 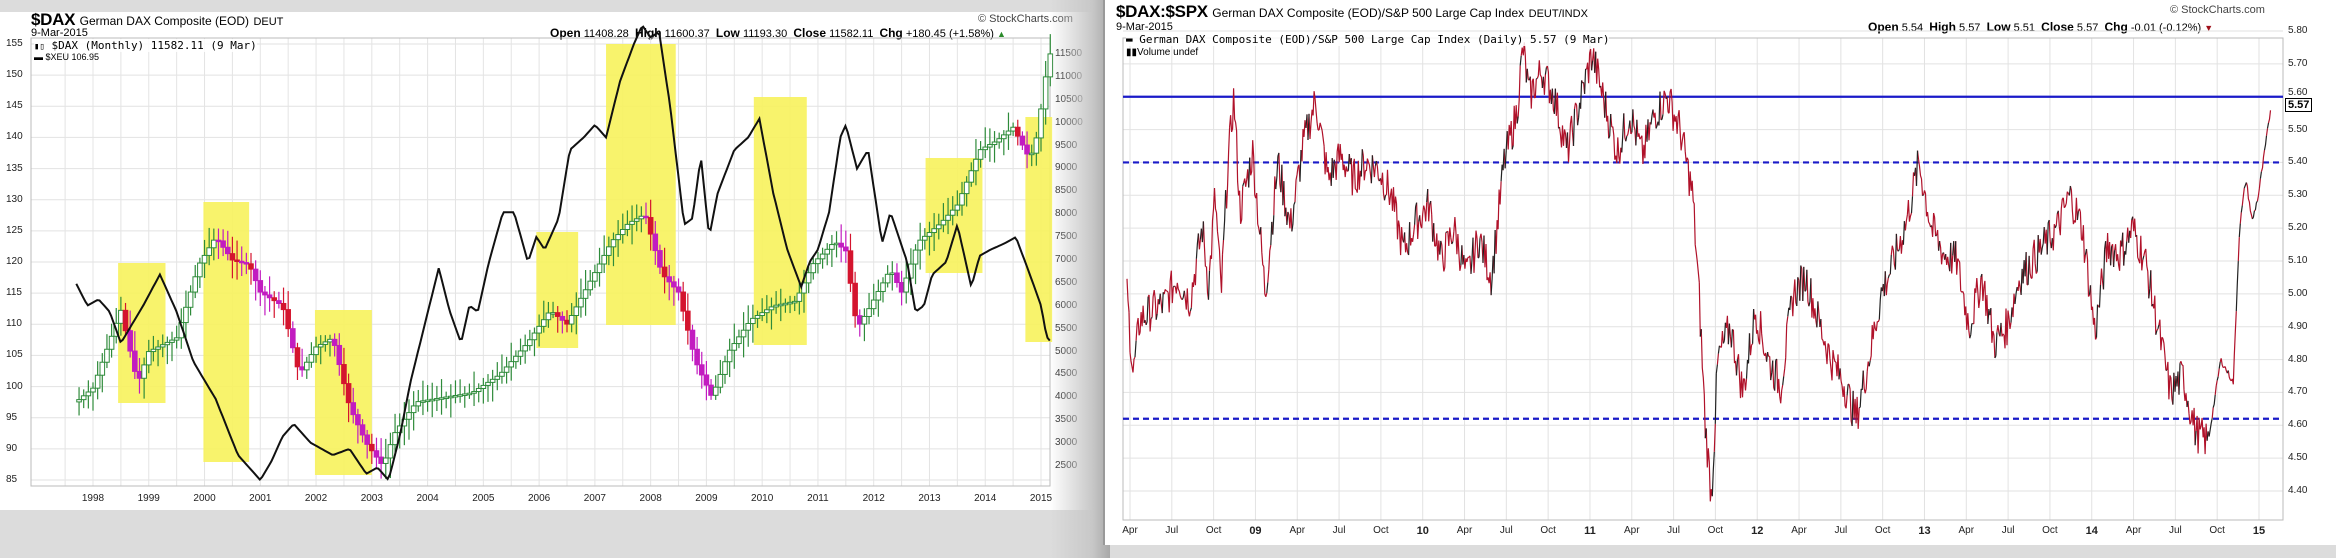 What do you see at coordinates (14, 137) in the screenshot?
I see `left-axis-tick: 140` at bounding box center [14, 137].